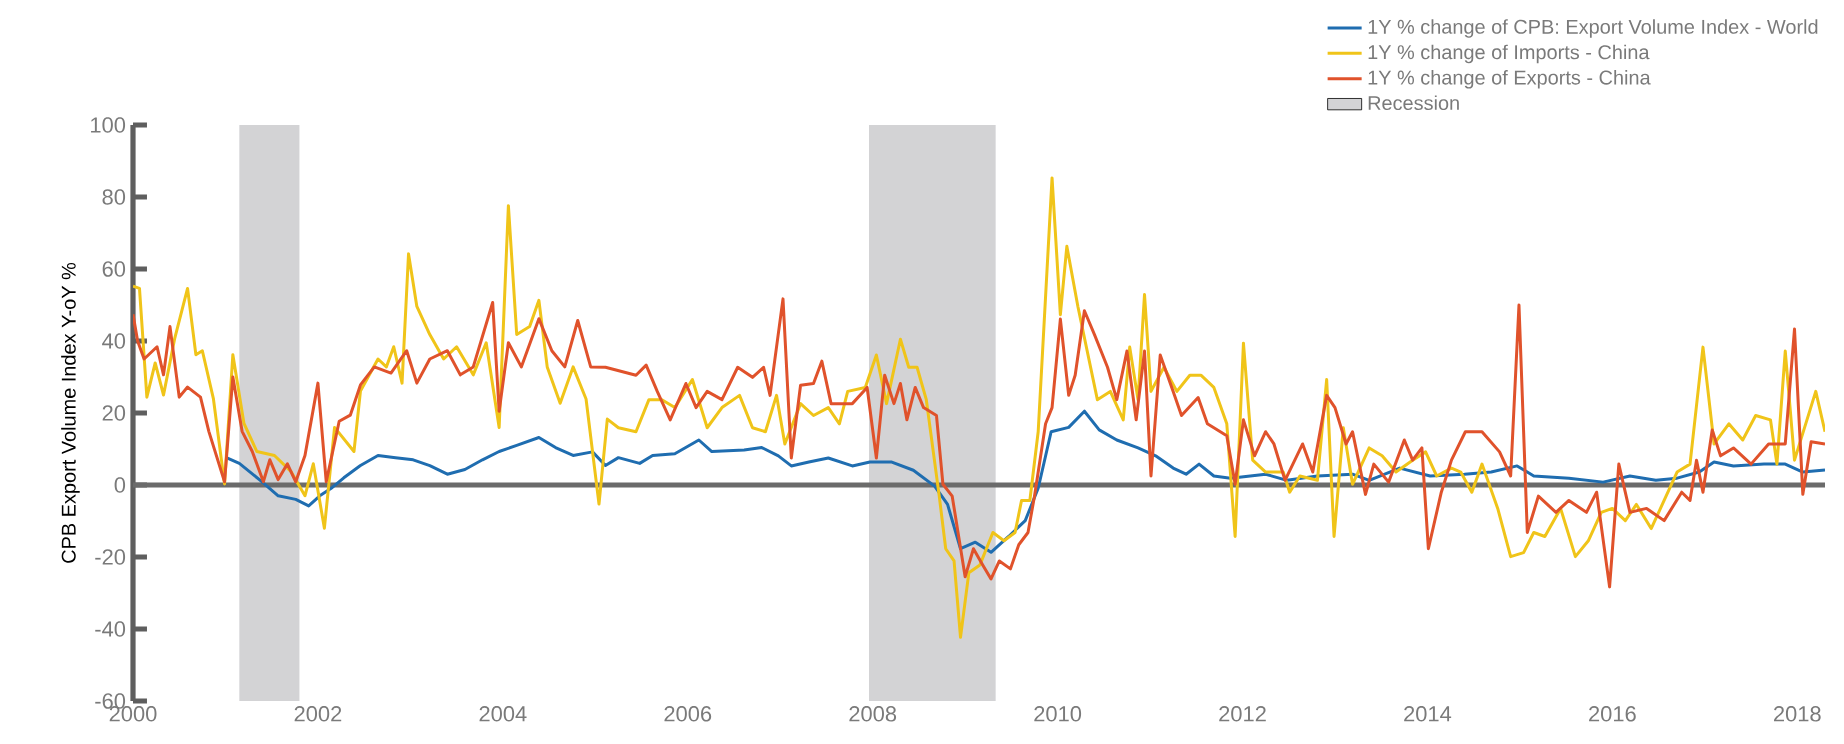 The width and height of the screenshot is (1844, 744). Describe the element at coordinates (318, 714) in the screenshot. I see `x-tick-label: 2002` at that location.